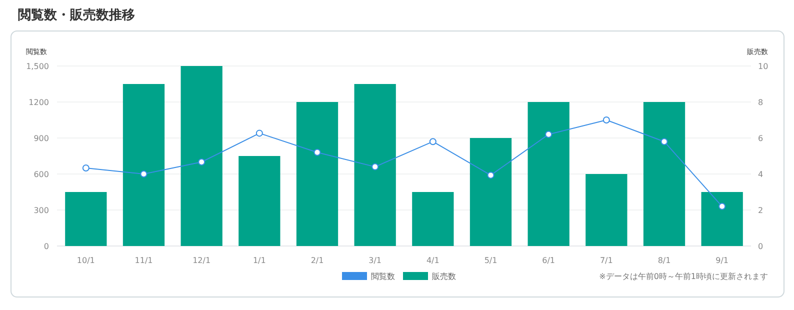  I want to click on chart-title: 閲覧数・販売数推移, so click(76, 15).